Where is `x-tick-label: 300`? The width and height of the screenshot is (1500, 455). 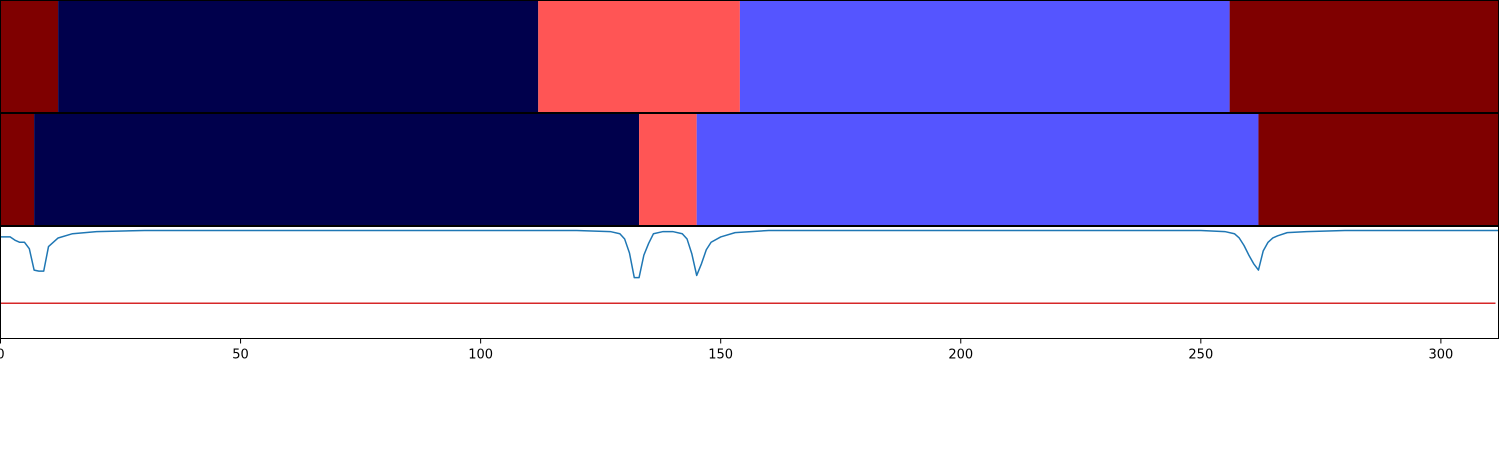 x-tick-label: 300 is located at coordinates (1440, 355).